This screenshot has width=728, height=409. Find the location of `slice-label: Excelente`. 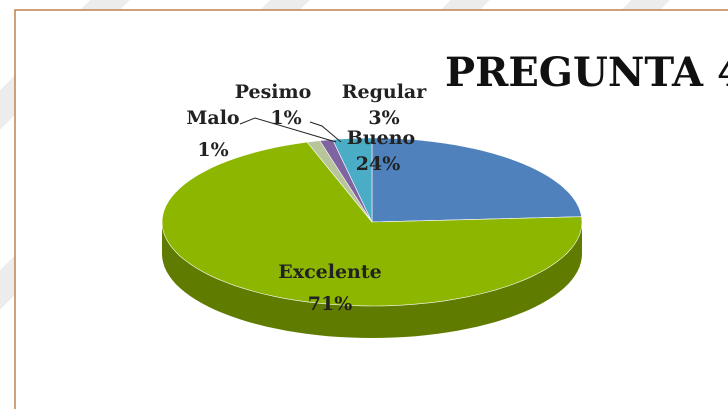

slice-label: Excelente is located at coordinates (329, 272).